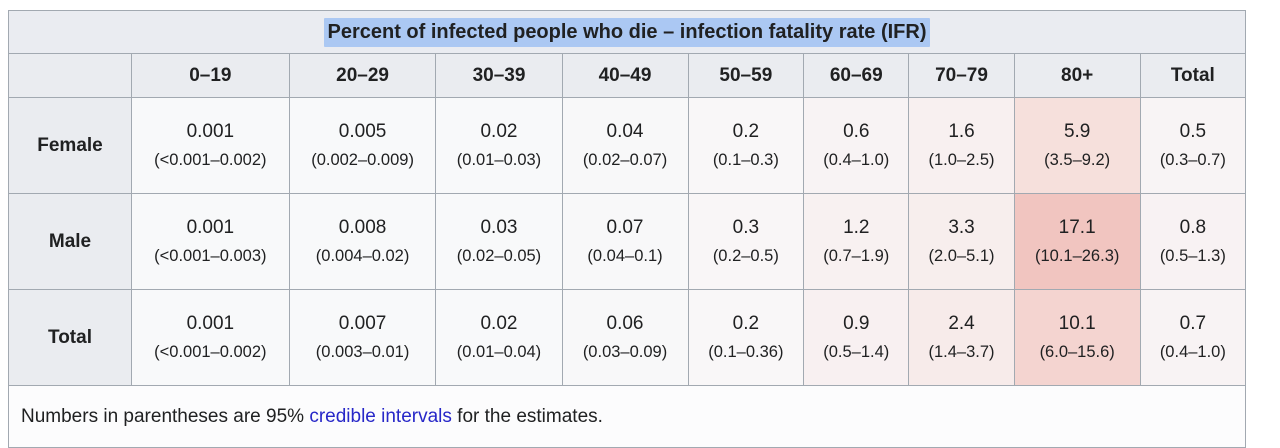  Describe the element at coordinates (746, 337) in the screenshot. I see `cell-total-50-59: 0.2 (0.1–0.36)` at that location.